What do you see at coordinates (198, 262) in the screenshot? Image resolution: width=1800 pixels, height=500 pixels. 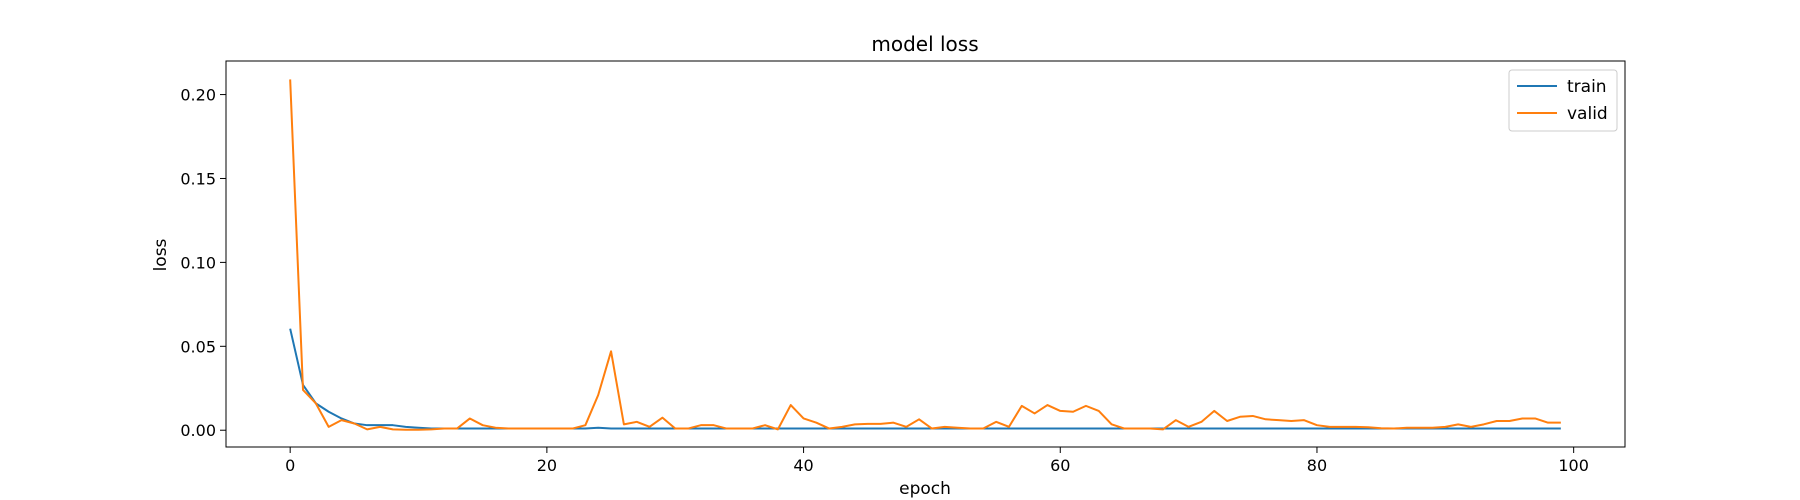 I see `y-tick-label: 0.10` at bounding box center [198, 262].